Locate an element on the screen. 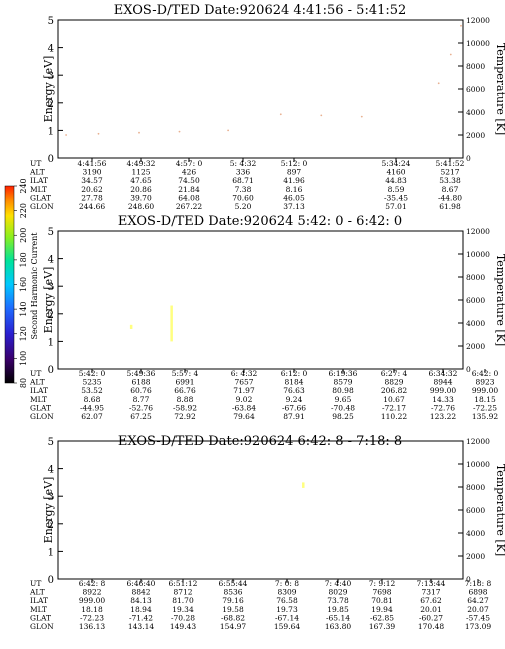 This screenshot has width=505, height=649. orbit-cell: 34.57 is located at coordinates (92, 180).